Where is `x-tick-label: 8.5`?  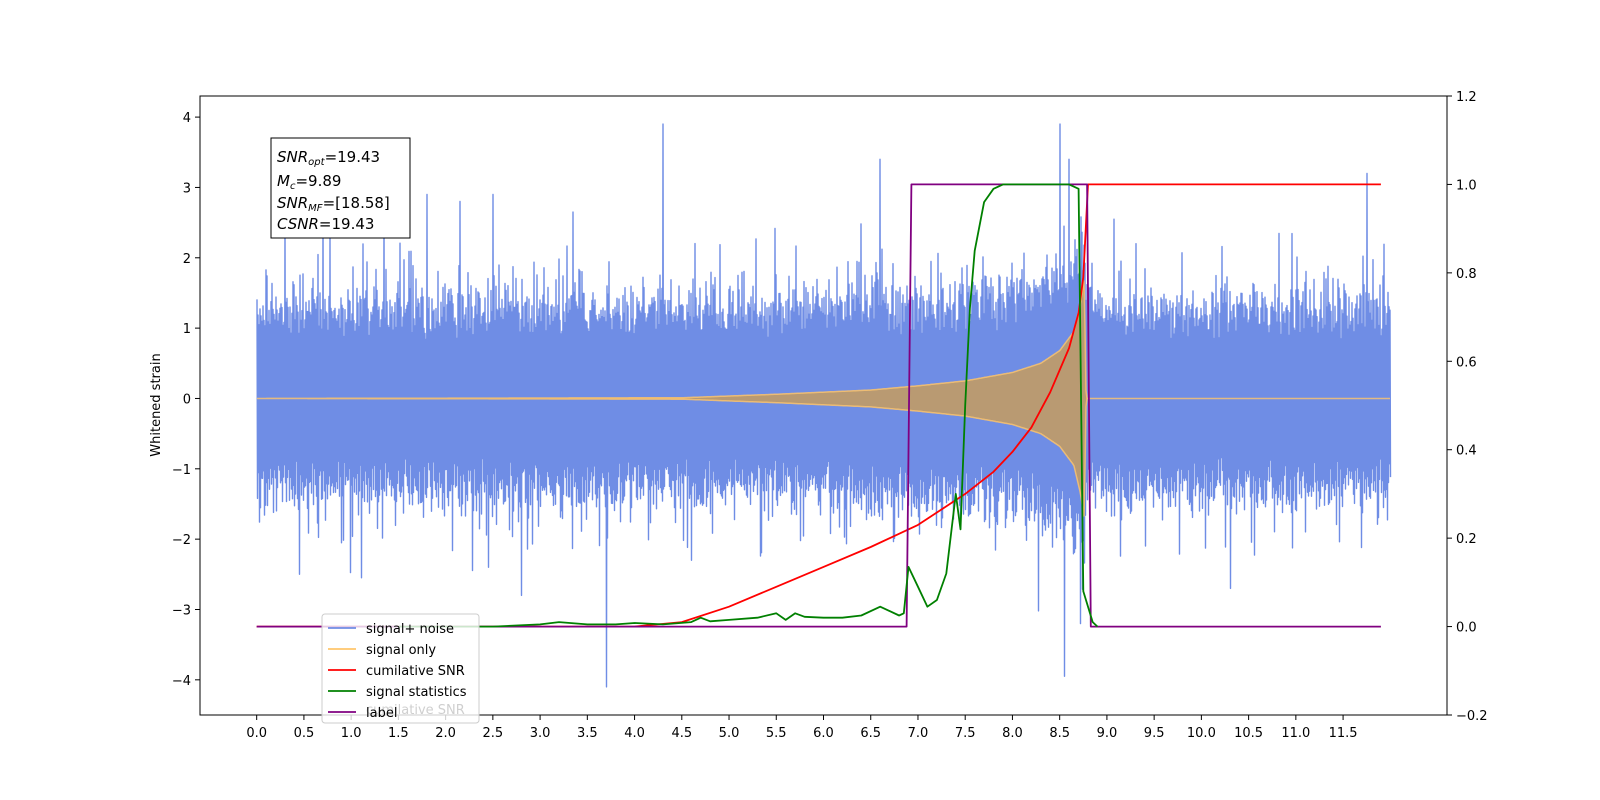
x-tick-label: 8.5 is located at coordinates (1059, 733).